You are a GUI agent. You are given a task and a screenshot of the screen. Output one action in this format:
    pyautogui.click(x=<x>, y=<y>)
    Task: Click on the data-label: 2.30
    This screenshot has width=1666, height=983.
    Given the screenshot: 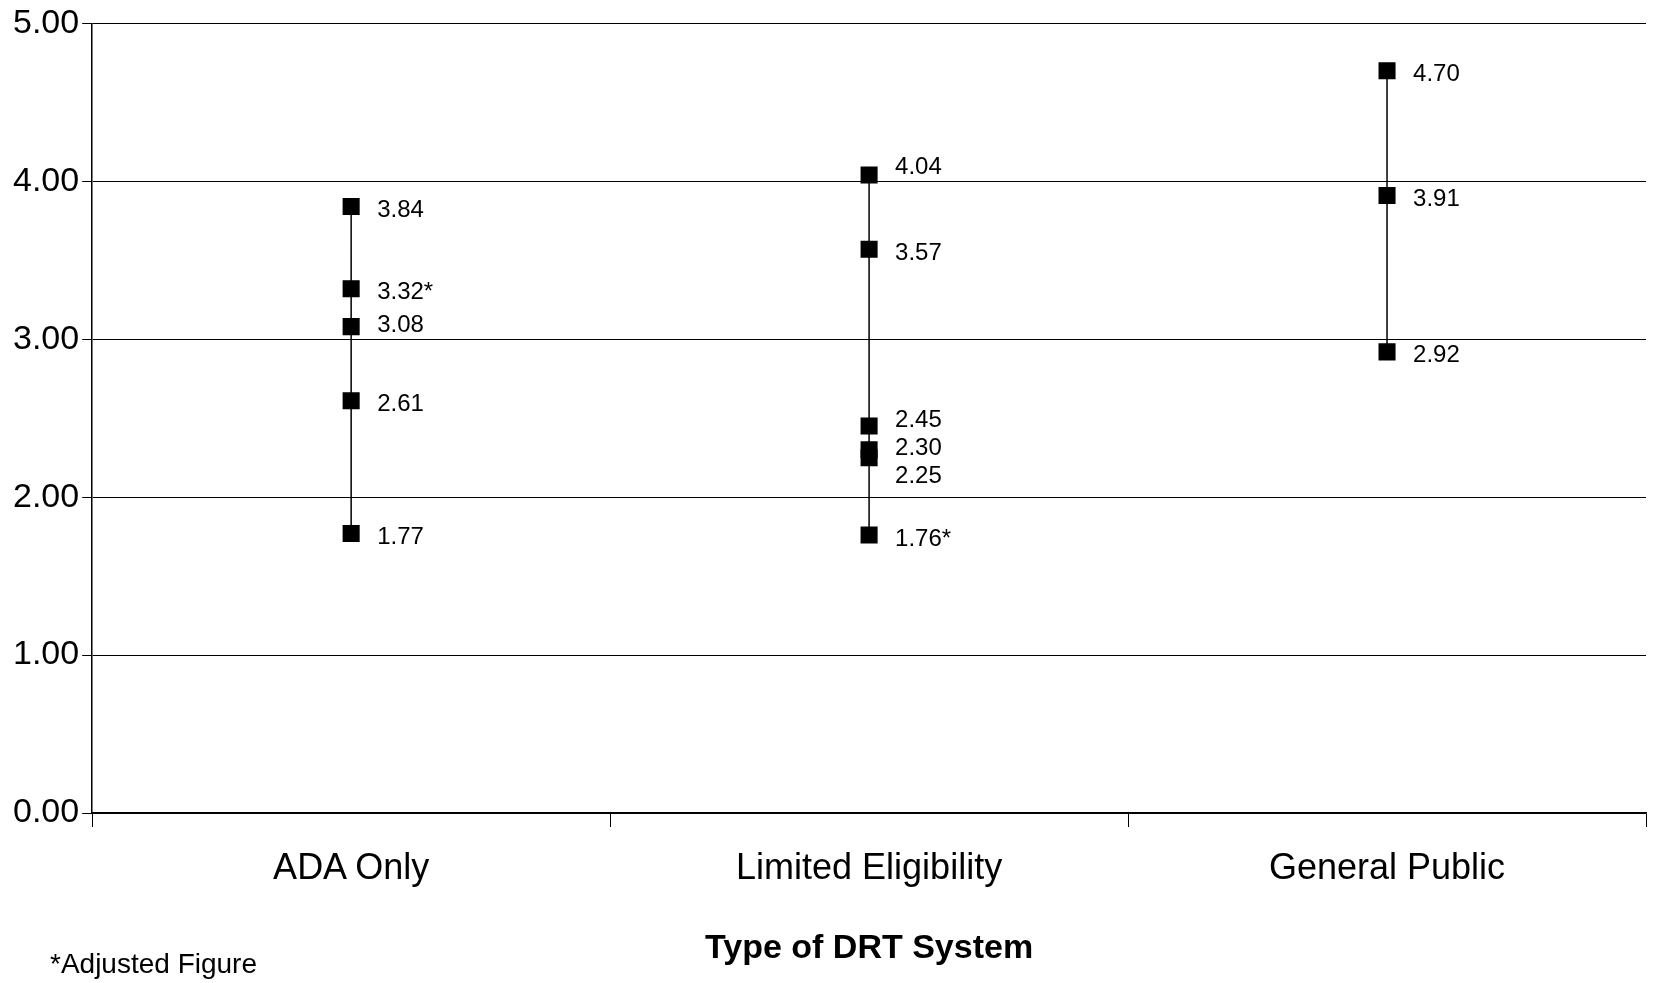 What is the action you would take?
    pyautogui.click(x=918, y=447)
    